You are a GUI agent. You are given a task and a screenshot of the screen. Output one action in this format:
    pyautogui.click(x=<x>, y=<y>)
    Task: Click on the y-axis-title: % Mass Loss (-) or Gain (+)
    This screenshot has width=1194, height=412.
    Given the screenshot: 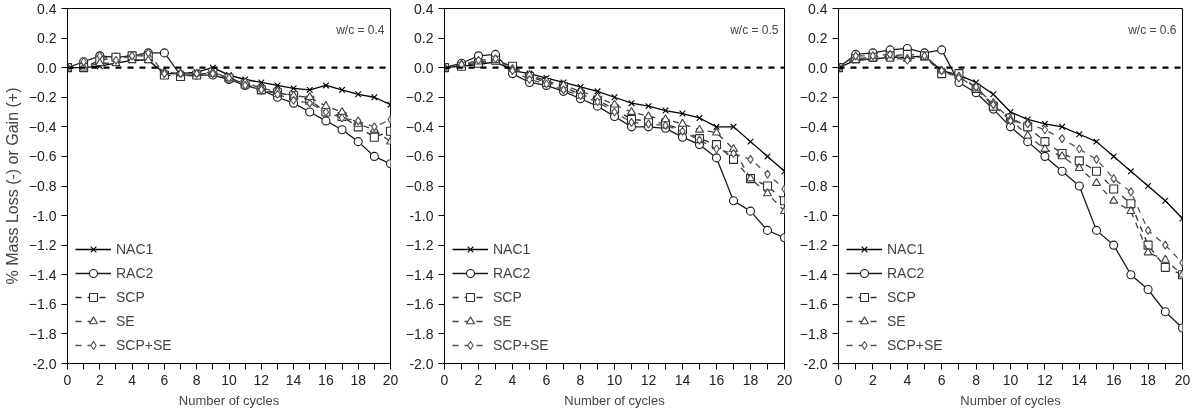 What is the action you would take?
    pyautogui.click(x=12, y=186)
    